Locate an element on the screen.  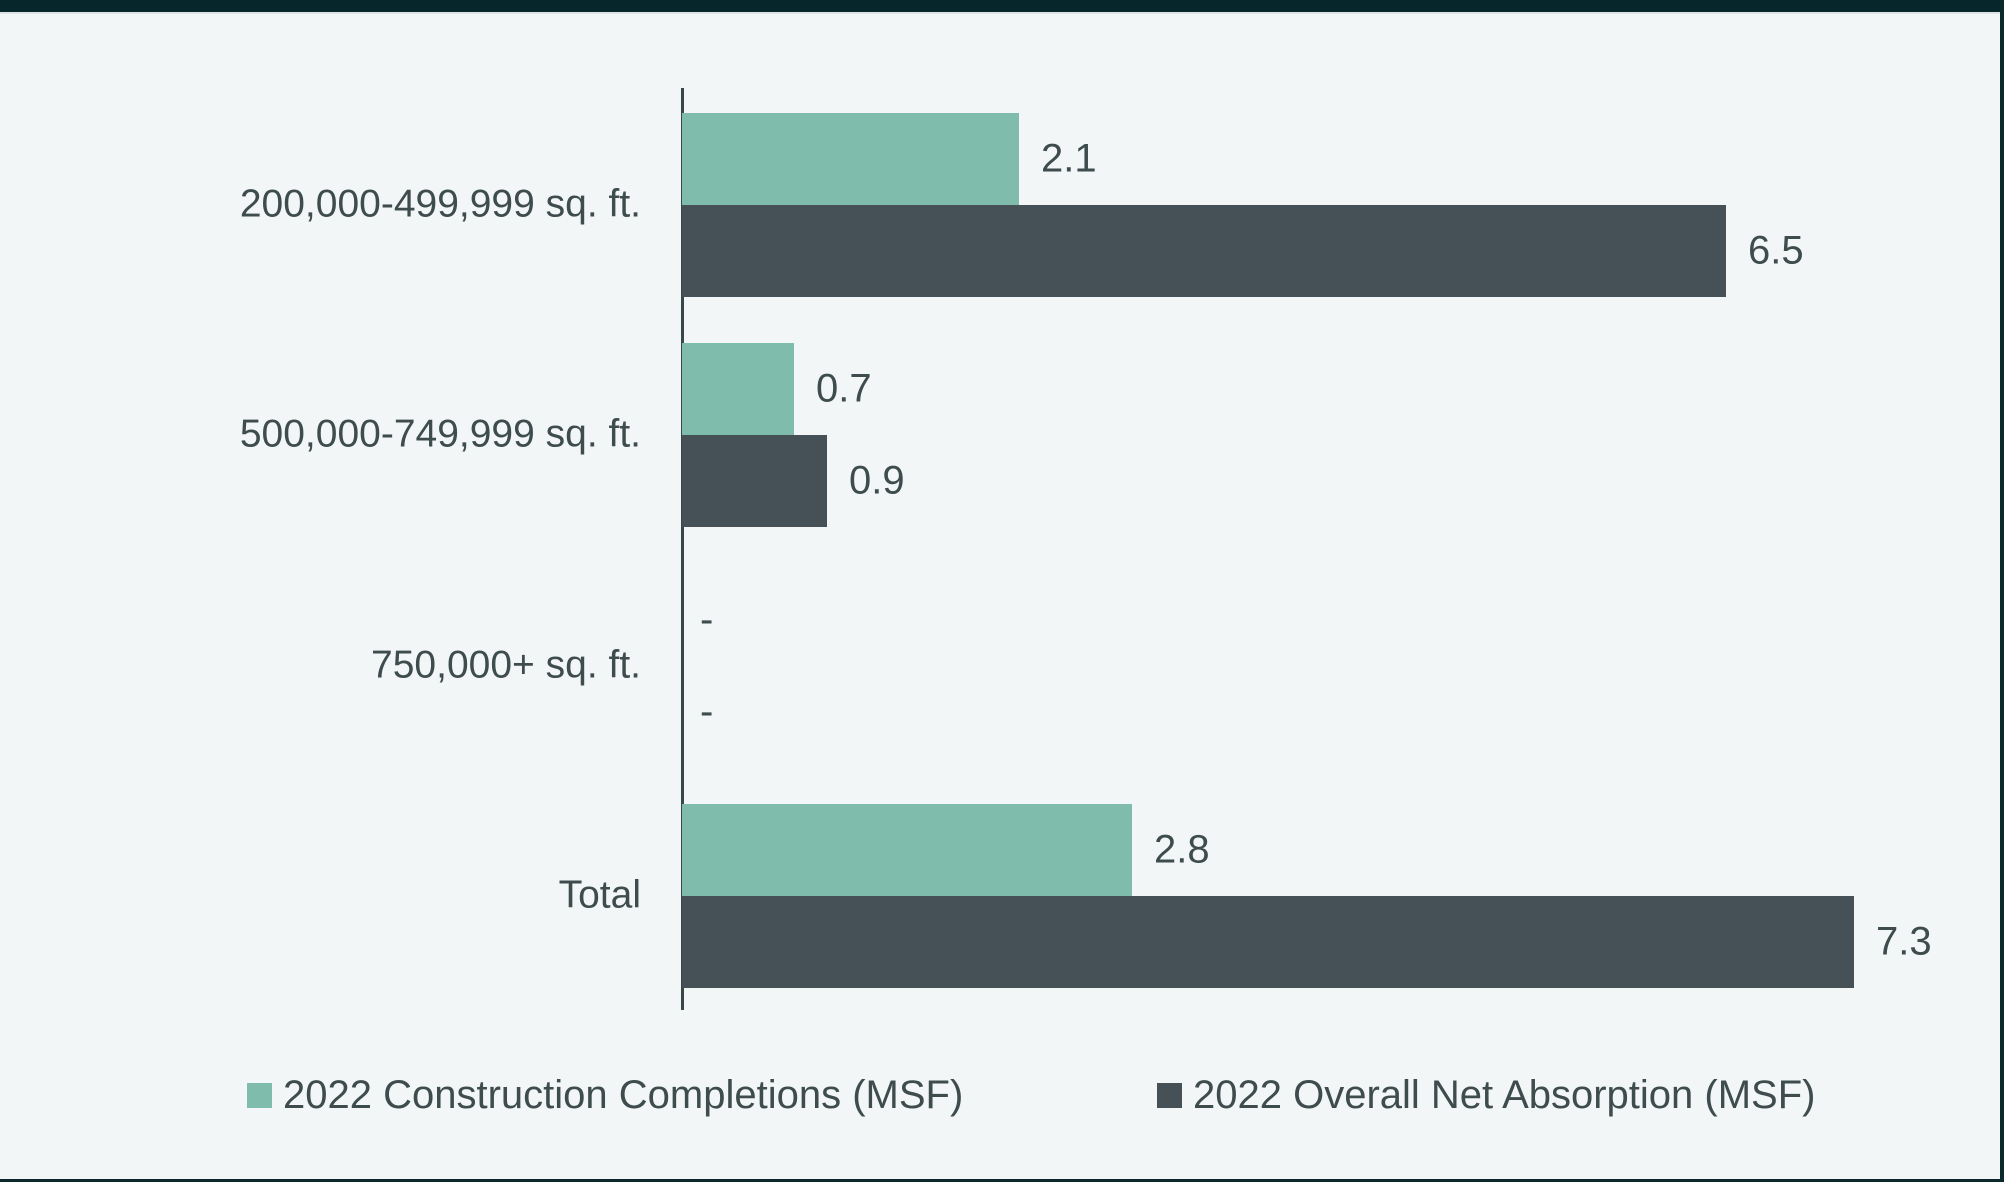
legend-item-construction-completions: 2022 Construction Completions (MSF) is located at coordinates (605, 1095).